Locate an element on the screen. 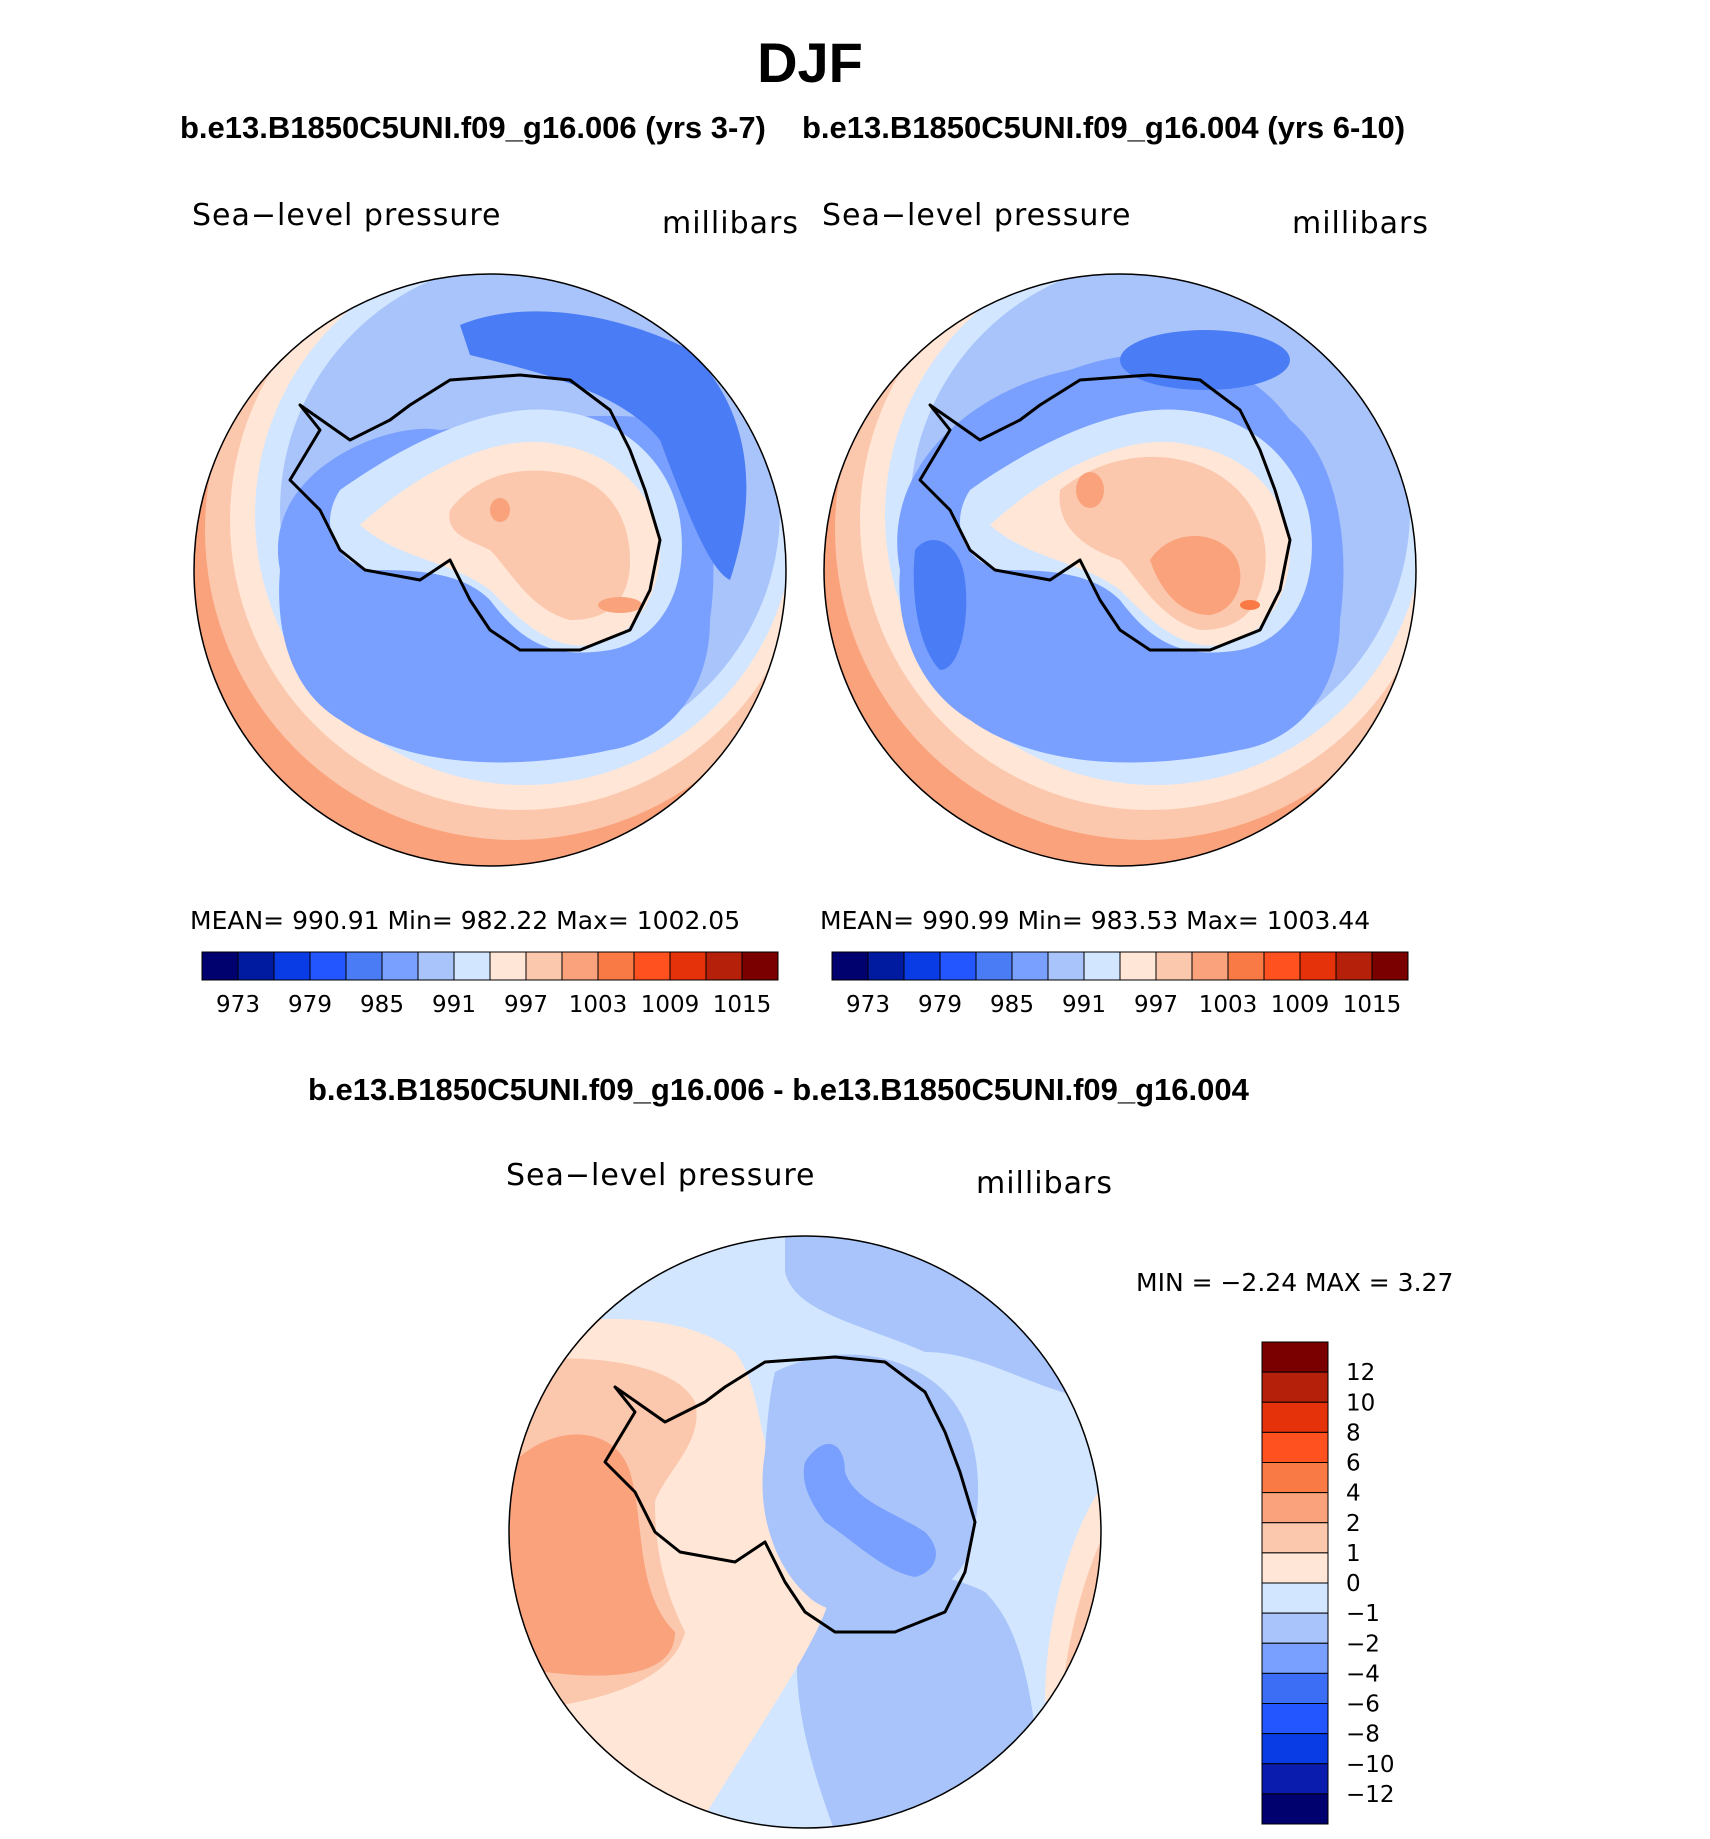 Image resolution: width=1710 pixels, height=1839 pixels. subtitle-left: b.e13.B1850C5UNI.f09_g16.006 (yrs 3-7) is located at coordinates (473, 127).